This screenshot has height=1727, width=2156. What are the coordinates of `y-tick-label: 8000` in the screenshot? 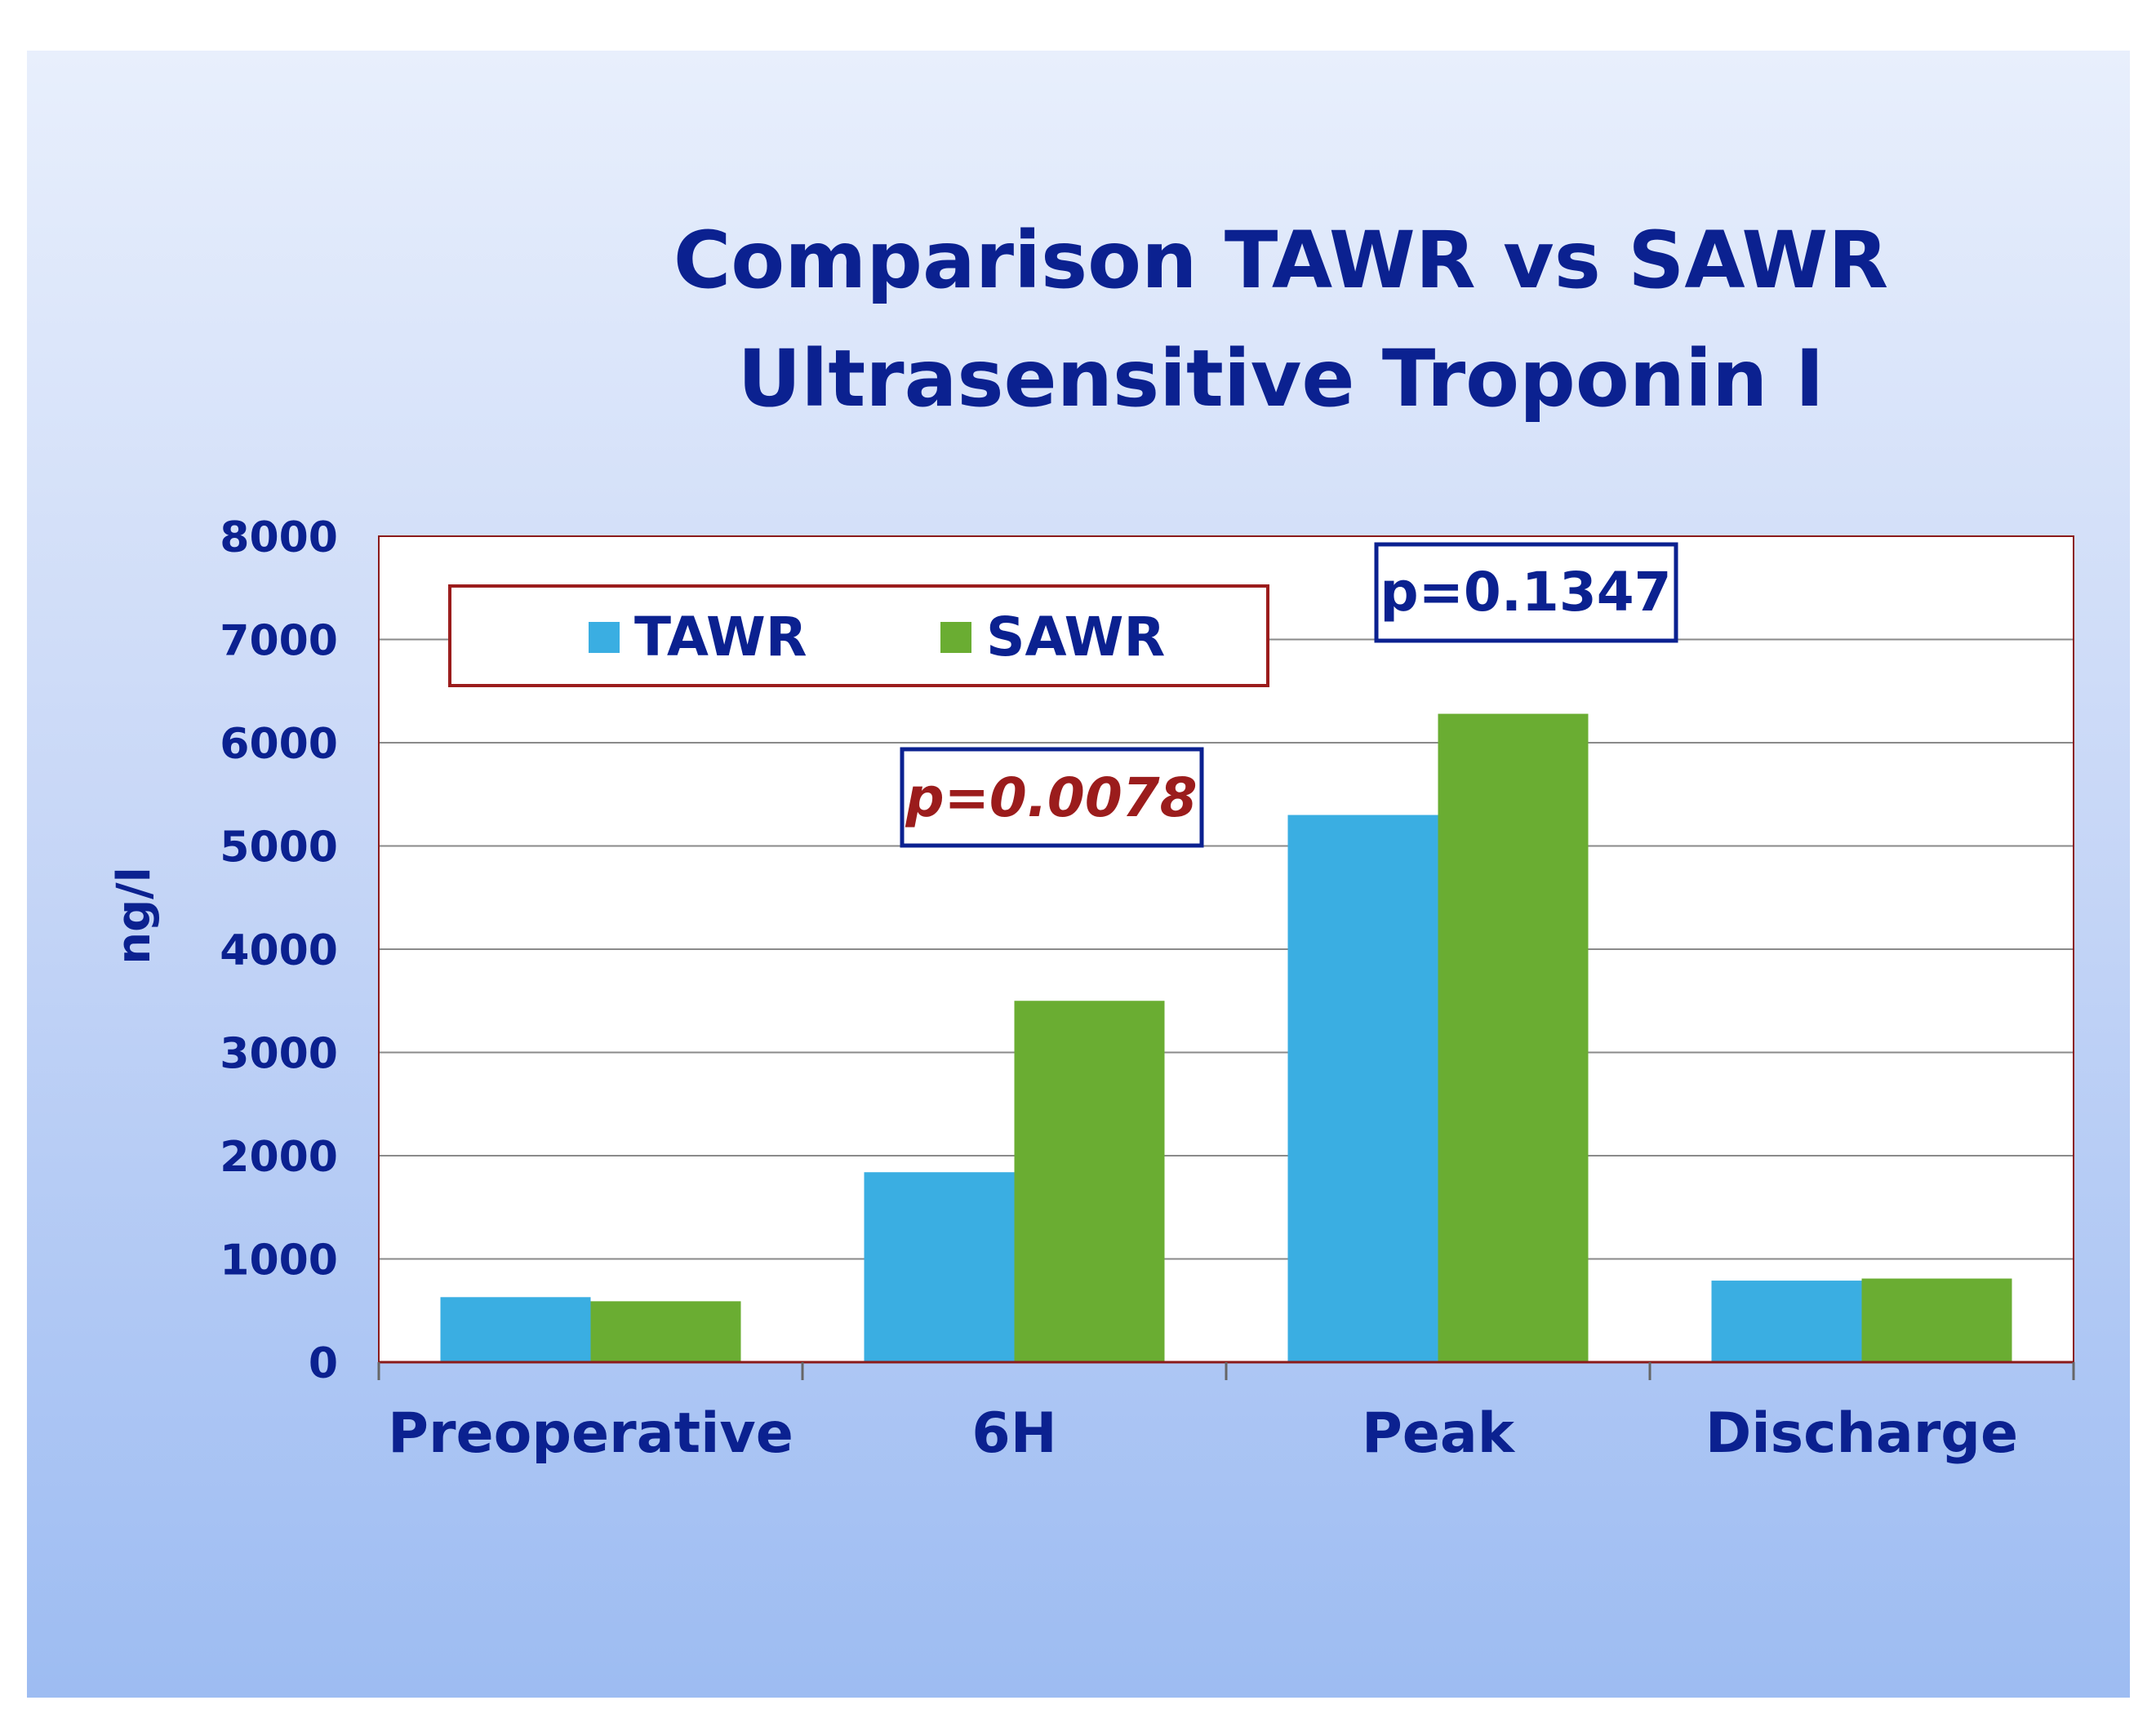 It's located at (279, 537).